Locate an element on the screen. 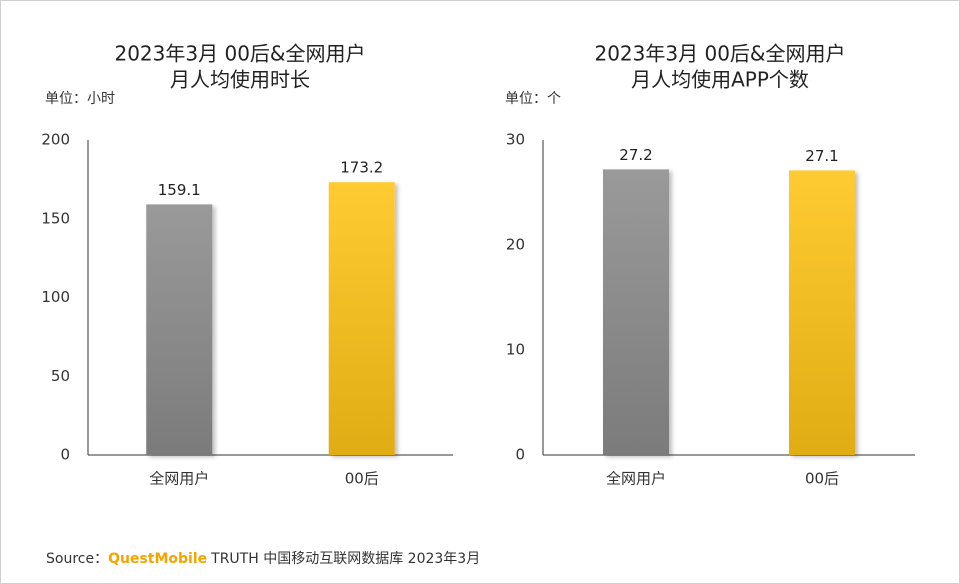 This screenshot has width=960, height=584. chart-title: 月人均使用APP个数 is located at coordinates (720, 80).